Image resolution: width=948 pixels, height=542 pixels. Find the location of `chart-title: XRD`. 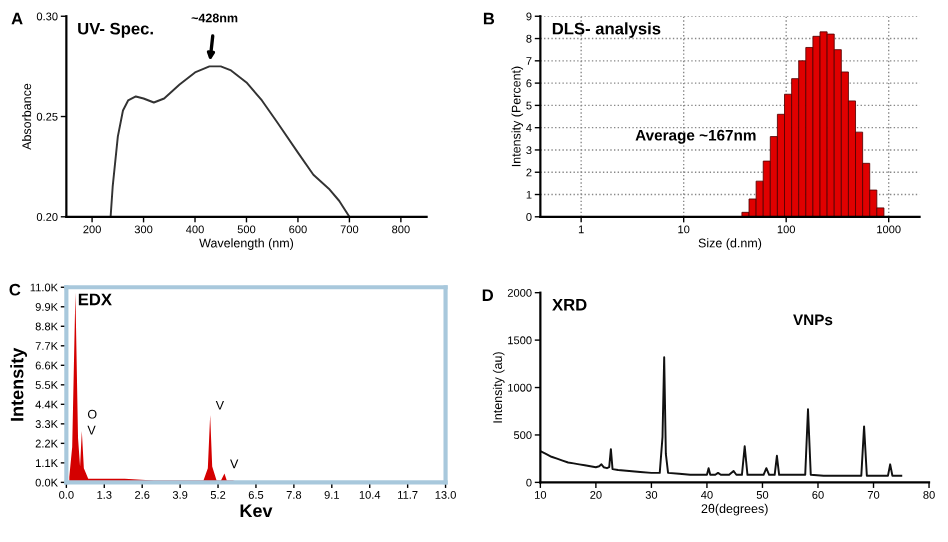

chart-title: XRD is located at coordinates (569, 304).